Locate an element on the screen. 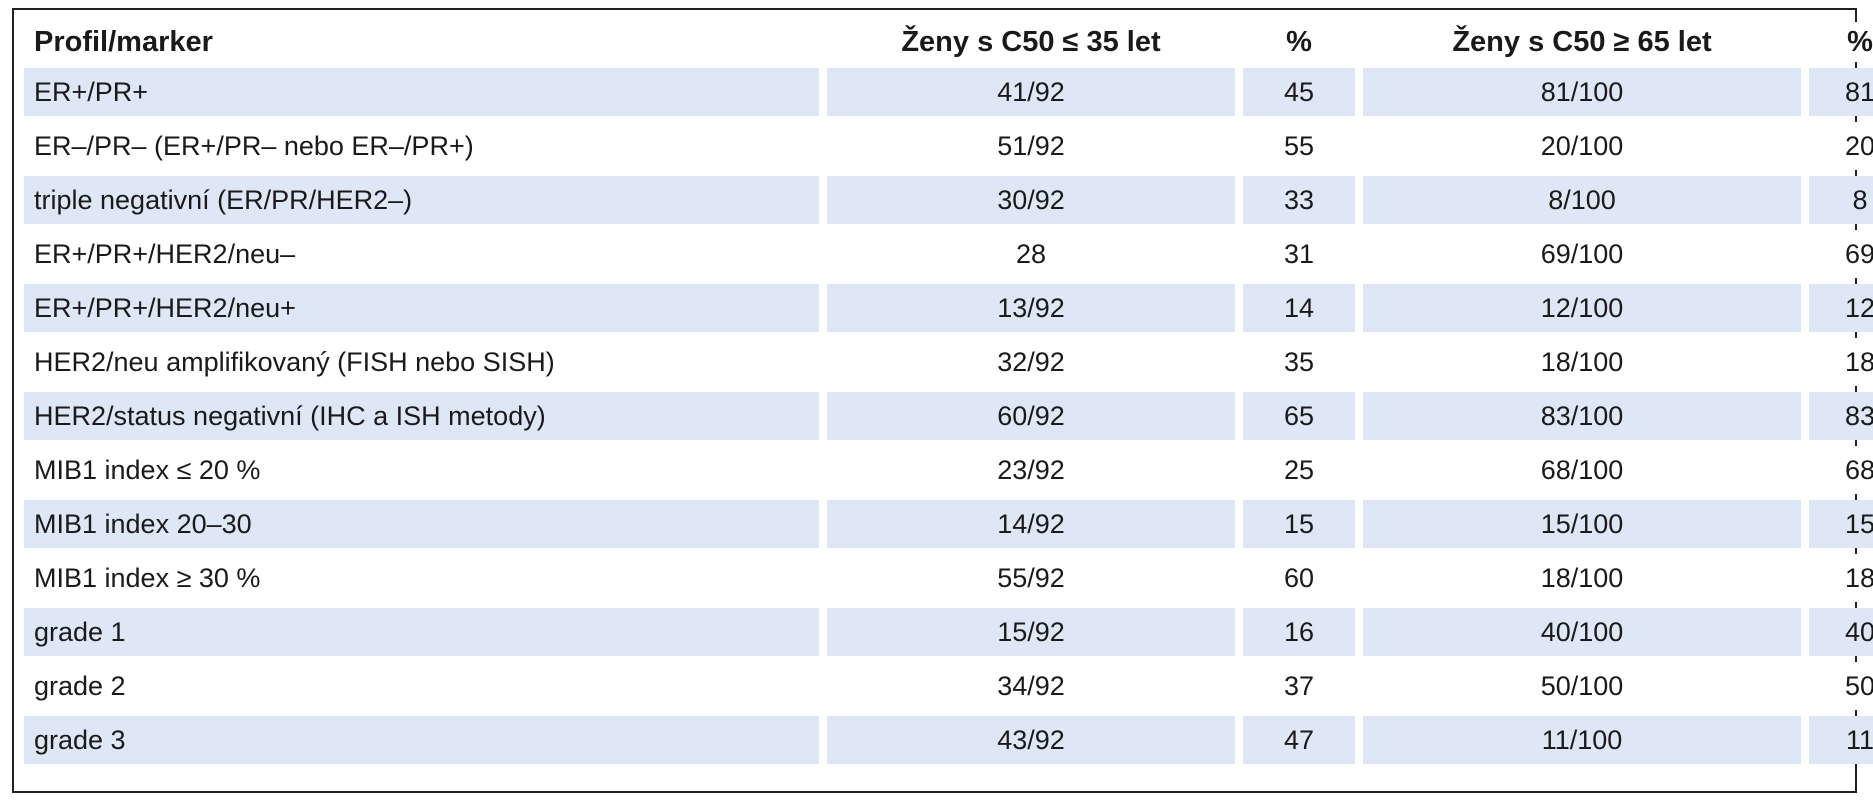  table-row: grade 2 34/92 37 50/100 50 is located at coordinates (948, 686).